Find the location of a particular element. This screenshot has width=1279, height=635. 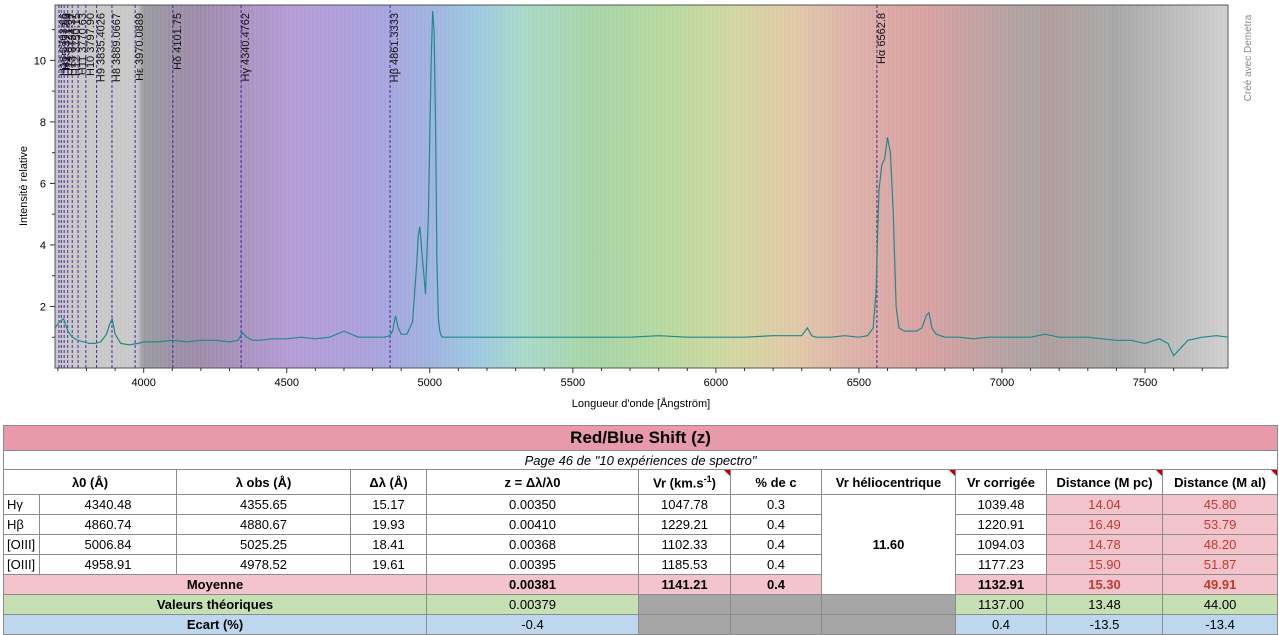

reference-line-label: H12 3750.15 is located at coordinates (77, 44).